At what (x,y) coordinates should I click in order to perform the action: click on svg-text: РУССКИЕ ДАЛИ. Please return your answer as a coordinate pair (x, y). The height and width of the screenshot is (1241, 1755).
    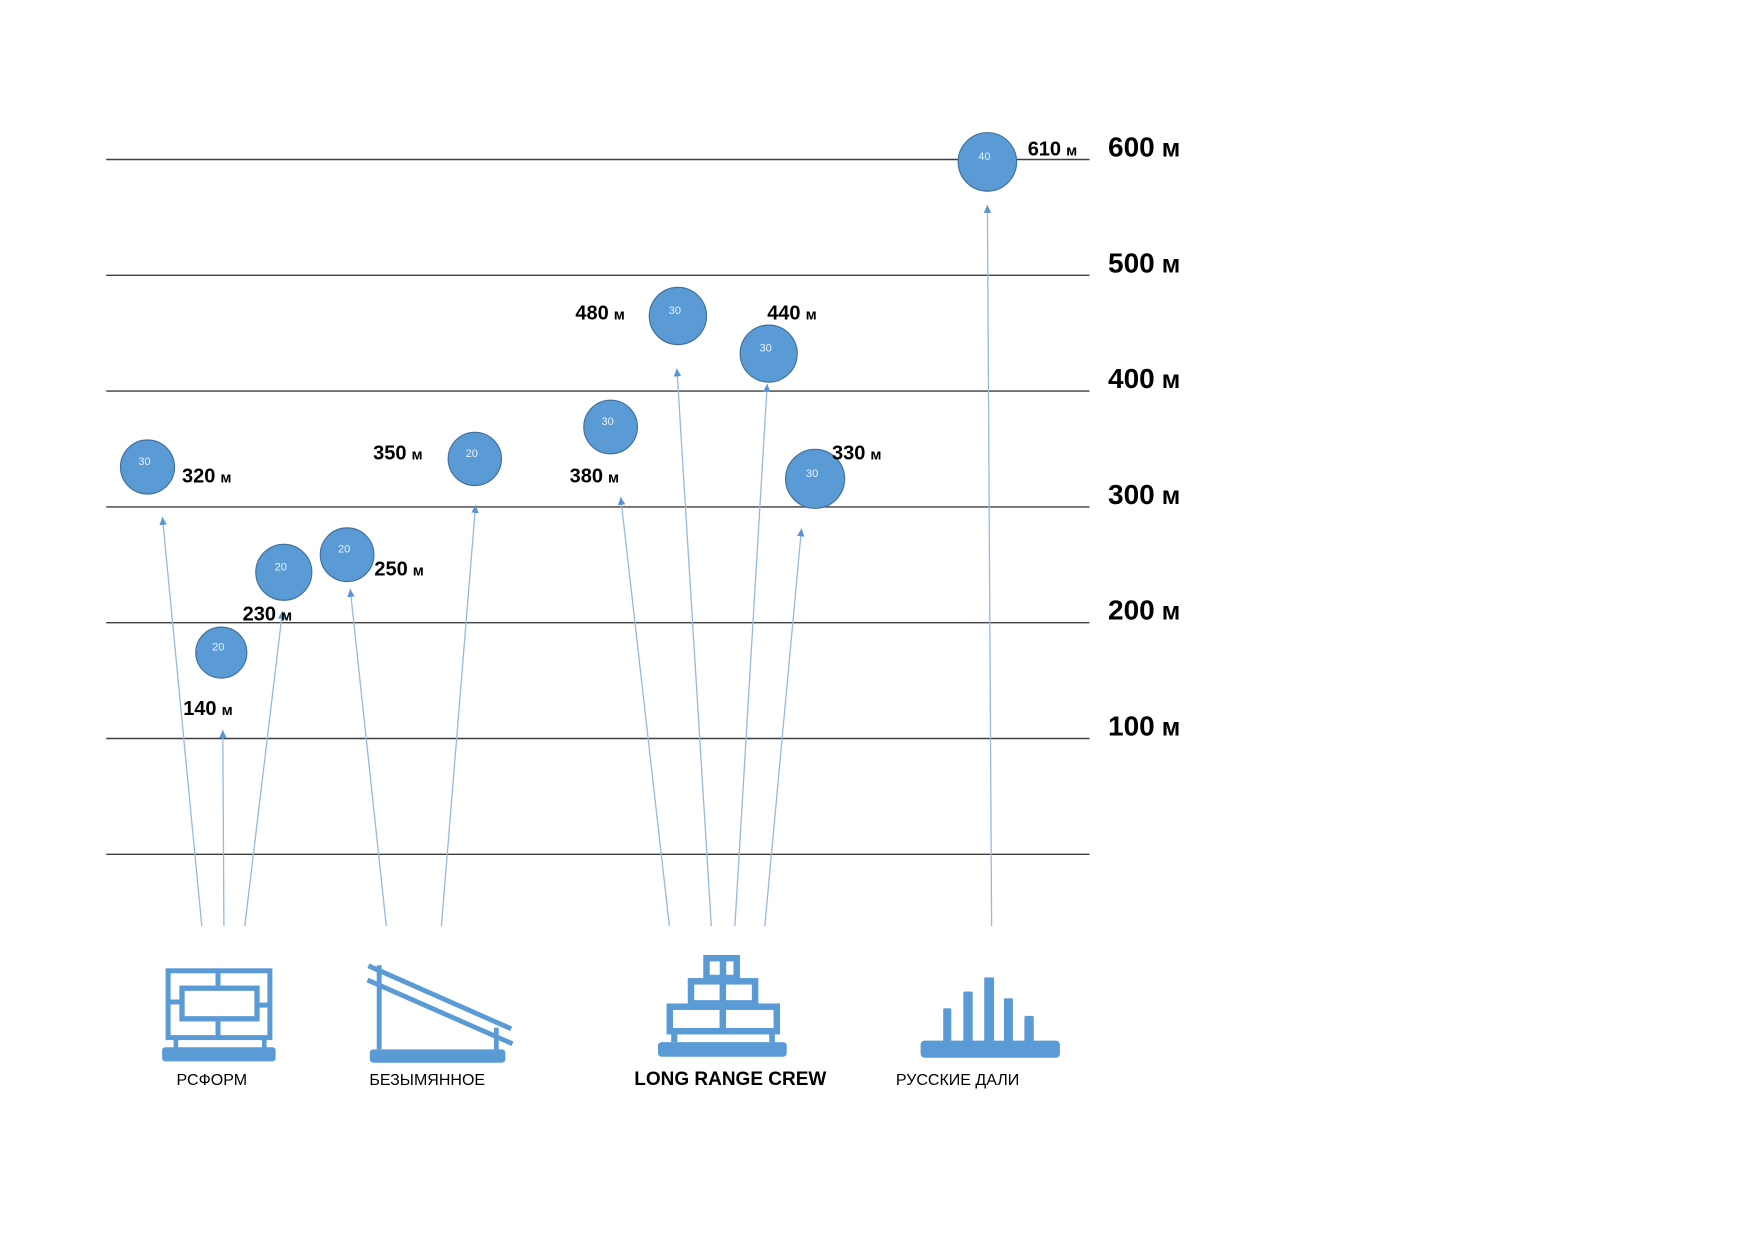
    Looking at the image, I should click on (957, 1080).